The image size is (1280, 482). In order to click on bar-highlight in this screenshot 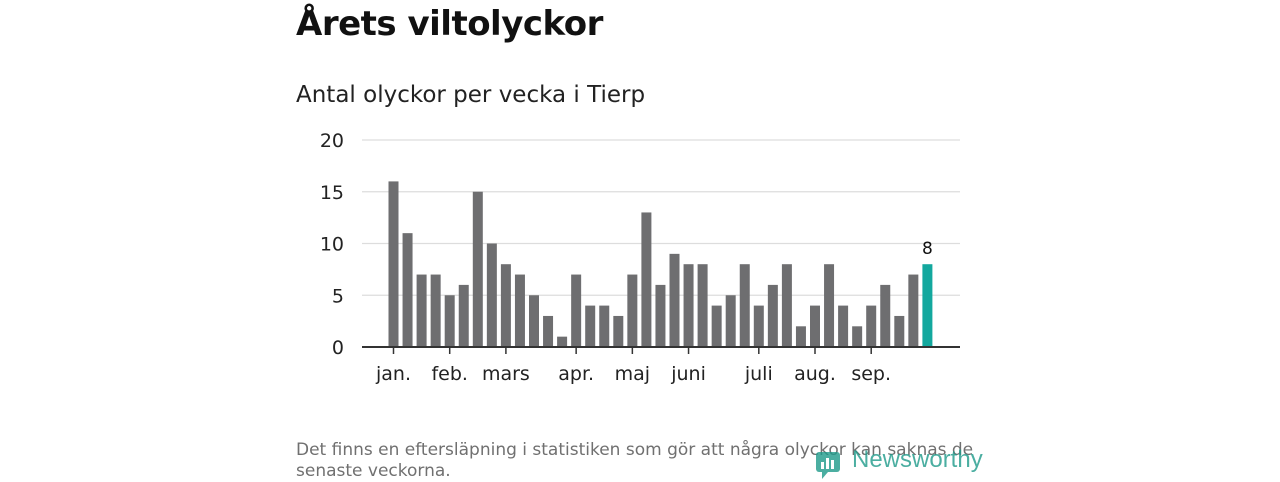, I will do `click(927, 305)`.